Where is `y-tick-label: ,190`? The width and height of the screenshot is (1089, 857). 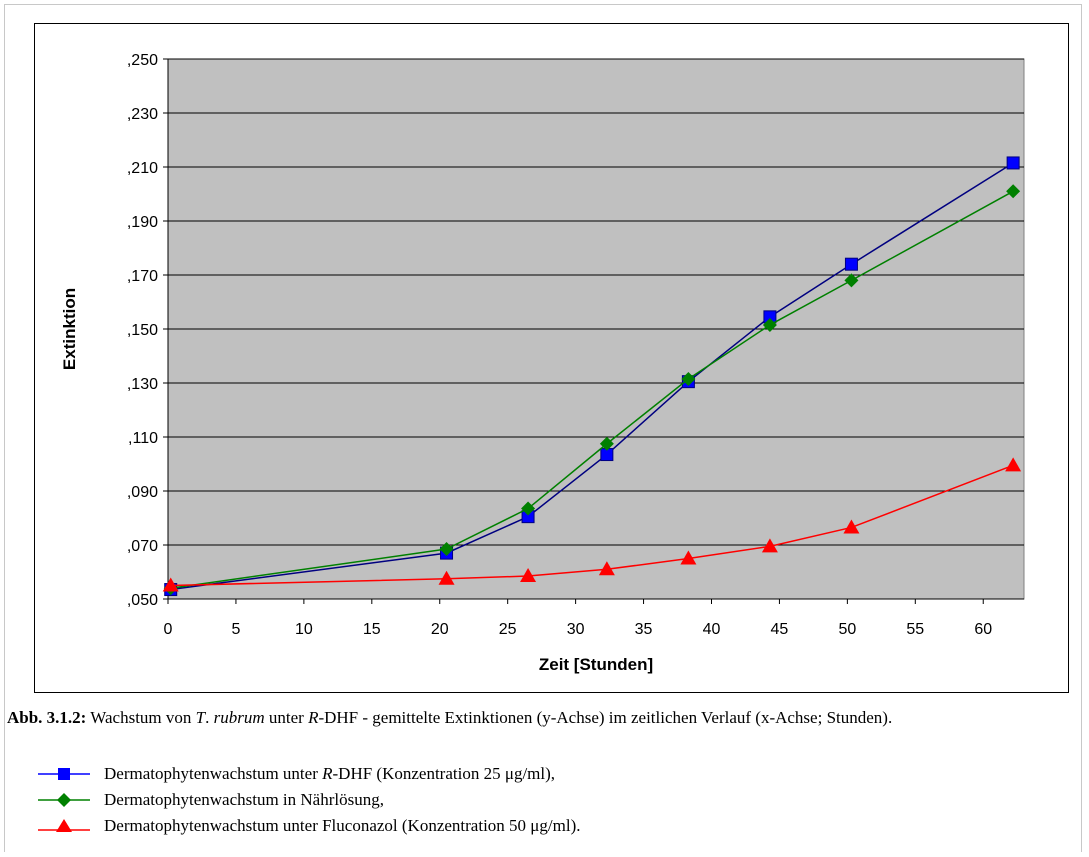 y-tick-label: ,190 is located at coordinates (142, 222).